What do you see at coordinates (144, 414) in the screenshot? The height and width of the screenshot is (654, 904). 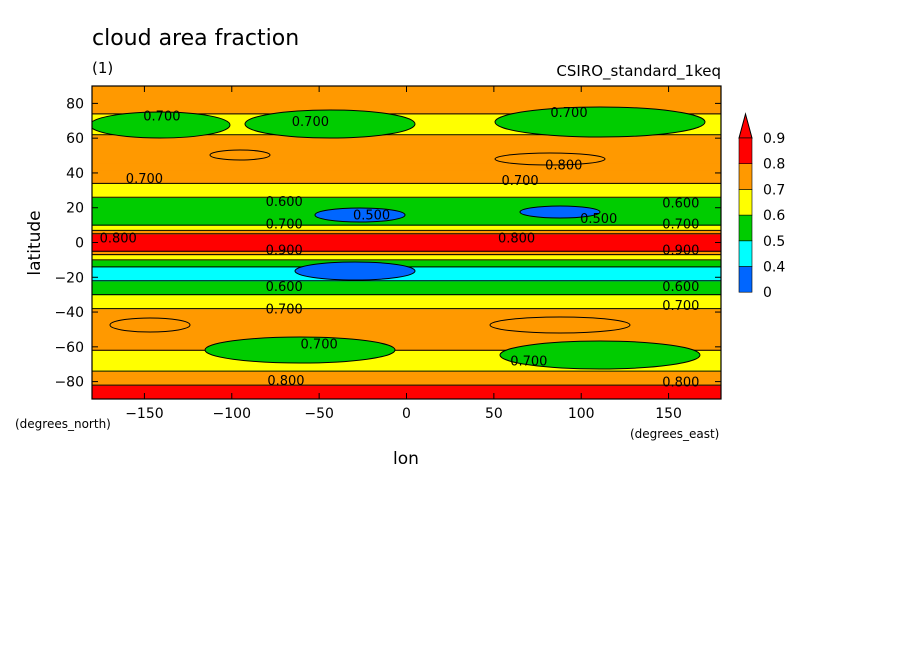 I see `x-tick-label: −150` at bounding box center [144, 414].